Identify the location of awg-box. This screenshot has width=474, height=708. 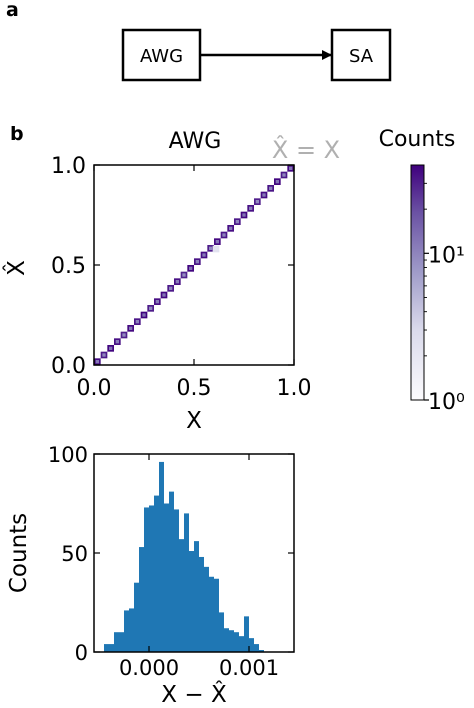
(161, 55).